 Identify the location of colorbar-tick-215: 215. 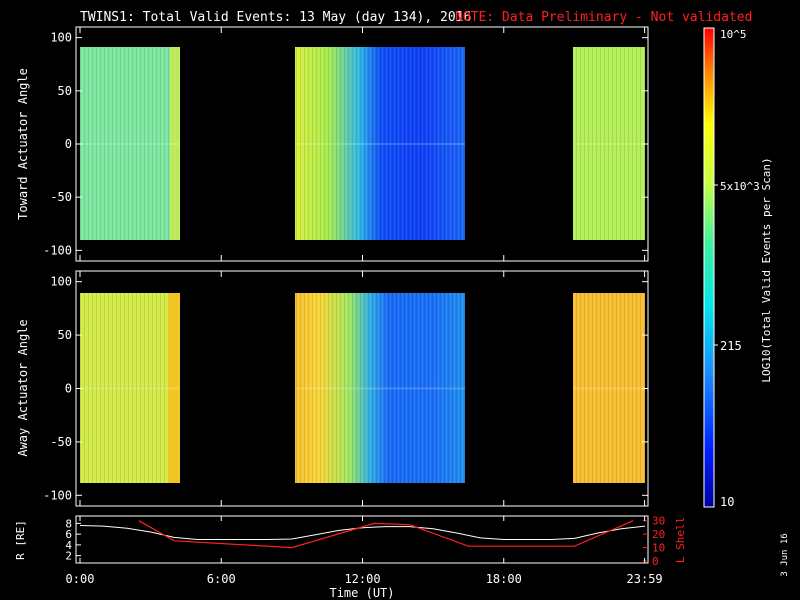
(731, 346).